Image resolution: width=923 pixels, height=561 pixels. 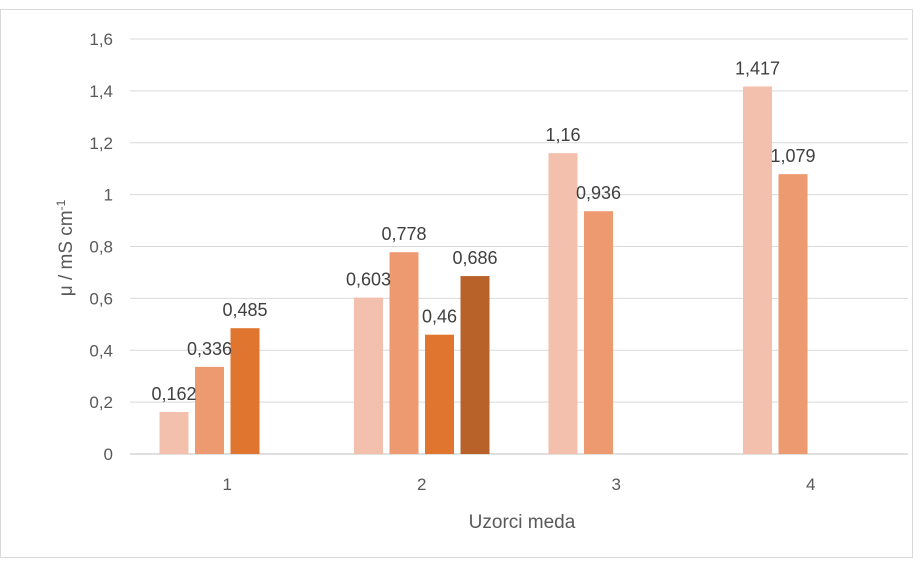 What do you see at coordinates (598, 193) in the screenshot?
I see `data-label: 0,936` at bounding box center [598, 193].